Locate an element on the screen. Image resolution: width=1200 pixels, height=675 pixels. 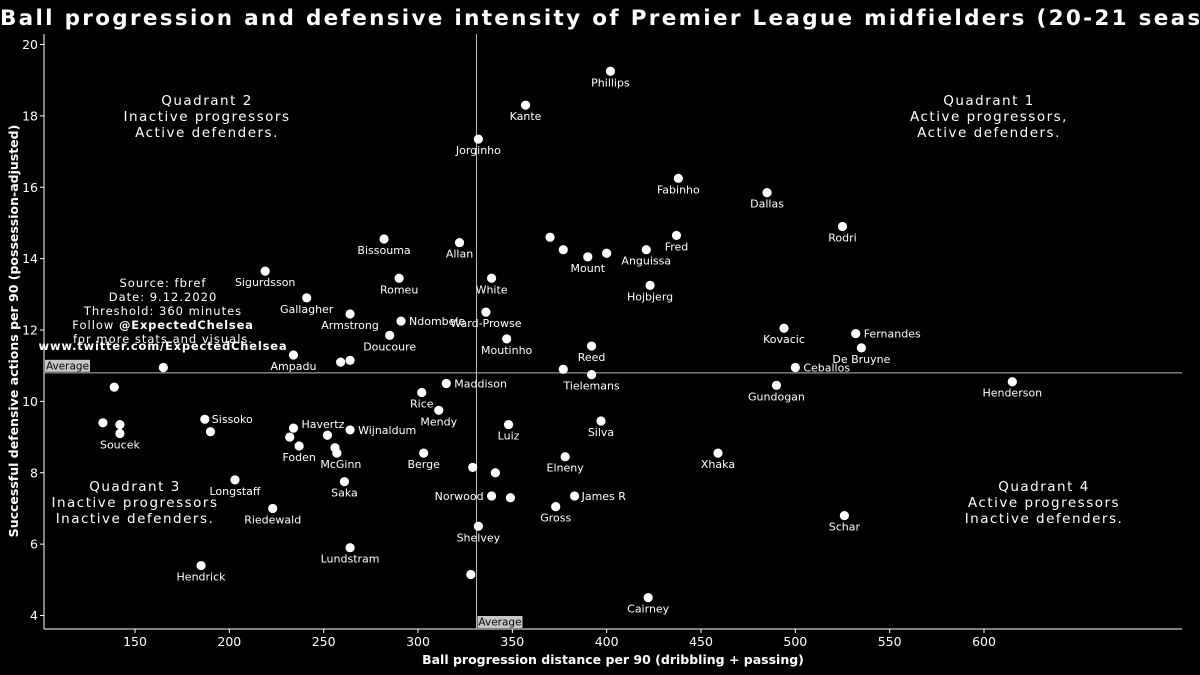
point-label: Maddison is located at coordinates (480, 384).